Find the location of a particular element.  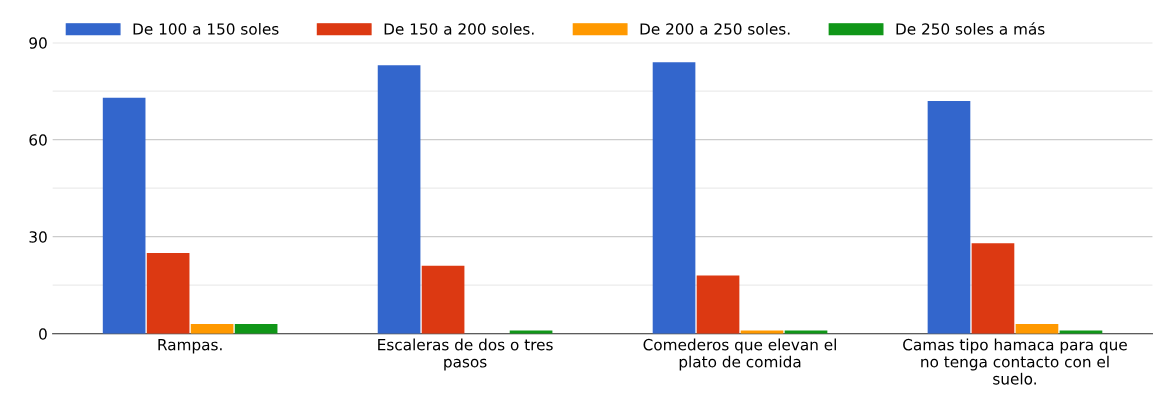

x-tick-label: Escaleras de dos o tres pasos is located at coordinates (465, 354).